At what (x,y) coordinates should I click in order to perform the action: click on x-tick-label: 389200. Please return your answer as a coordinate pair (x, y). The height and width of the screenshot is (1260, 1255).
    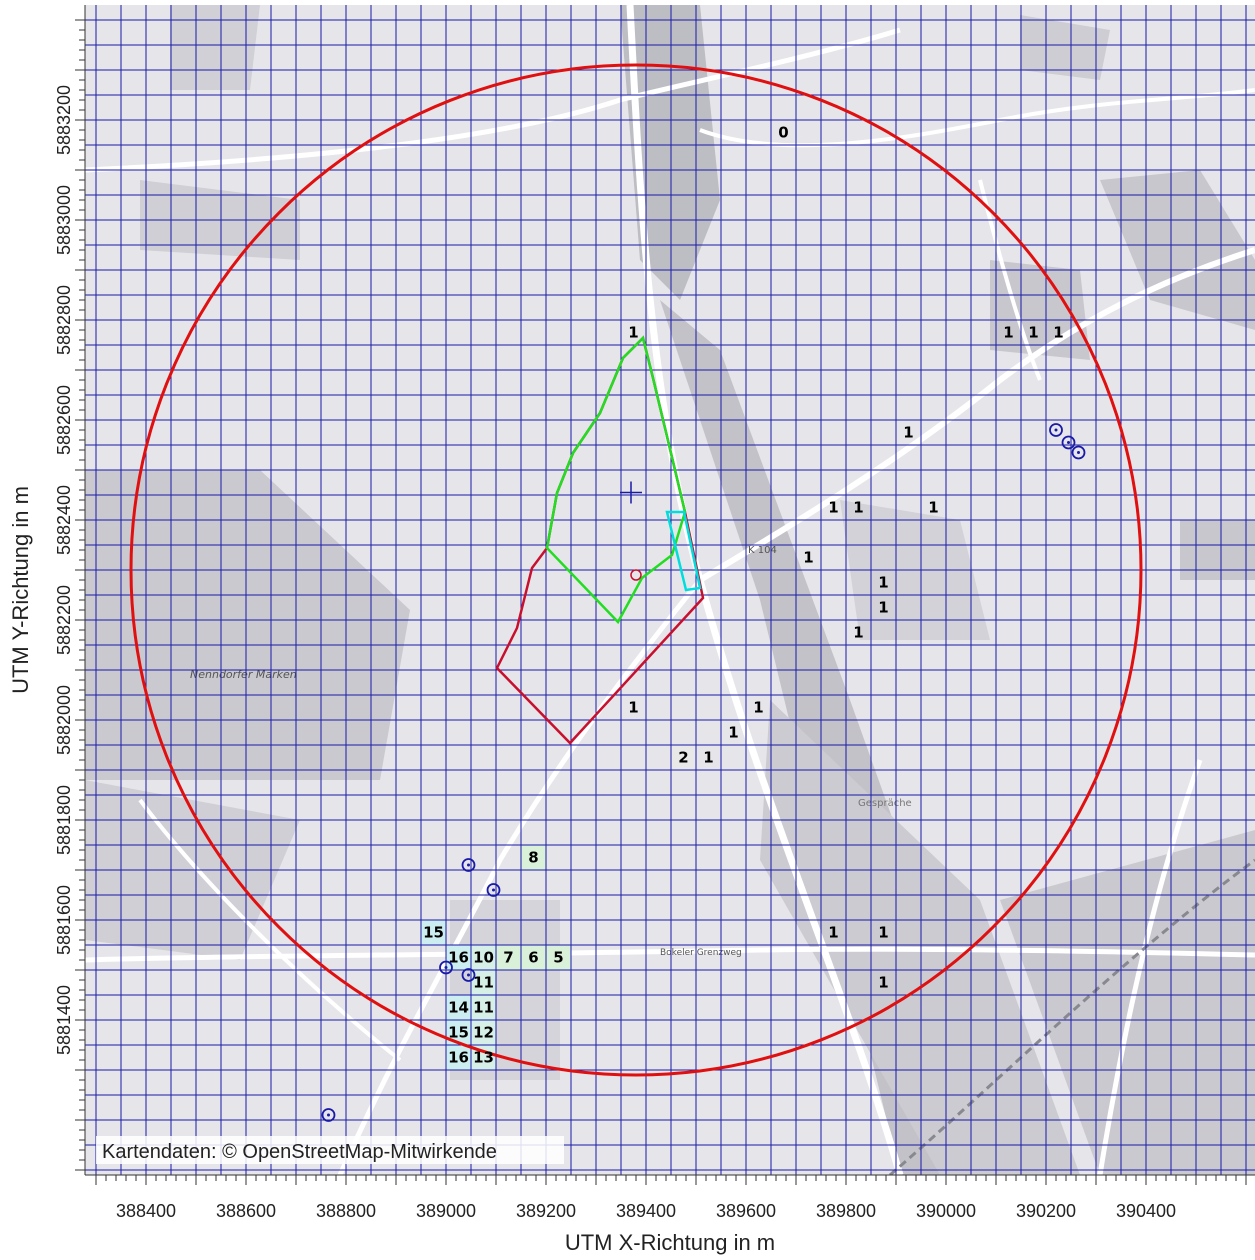
    Looking at the image, I should click on (546, 1211).